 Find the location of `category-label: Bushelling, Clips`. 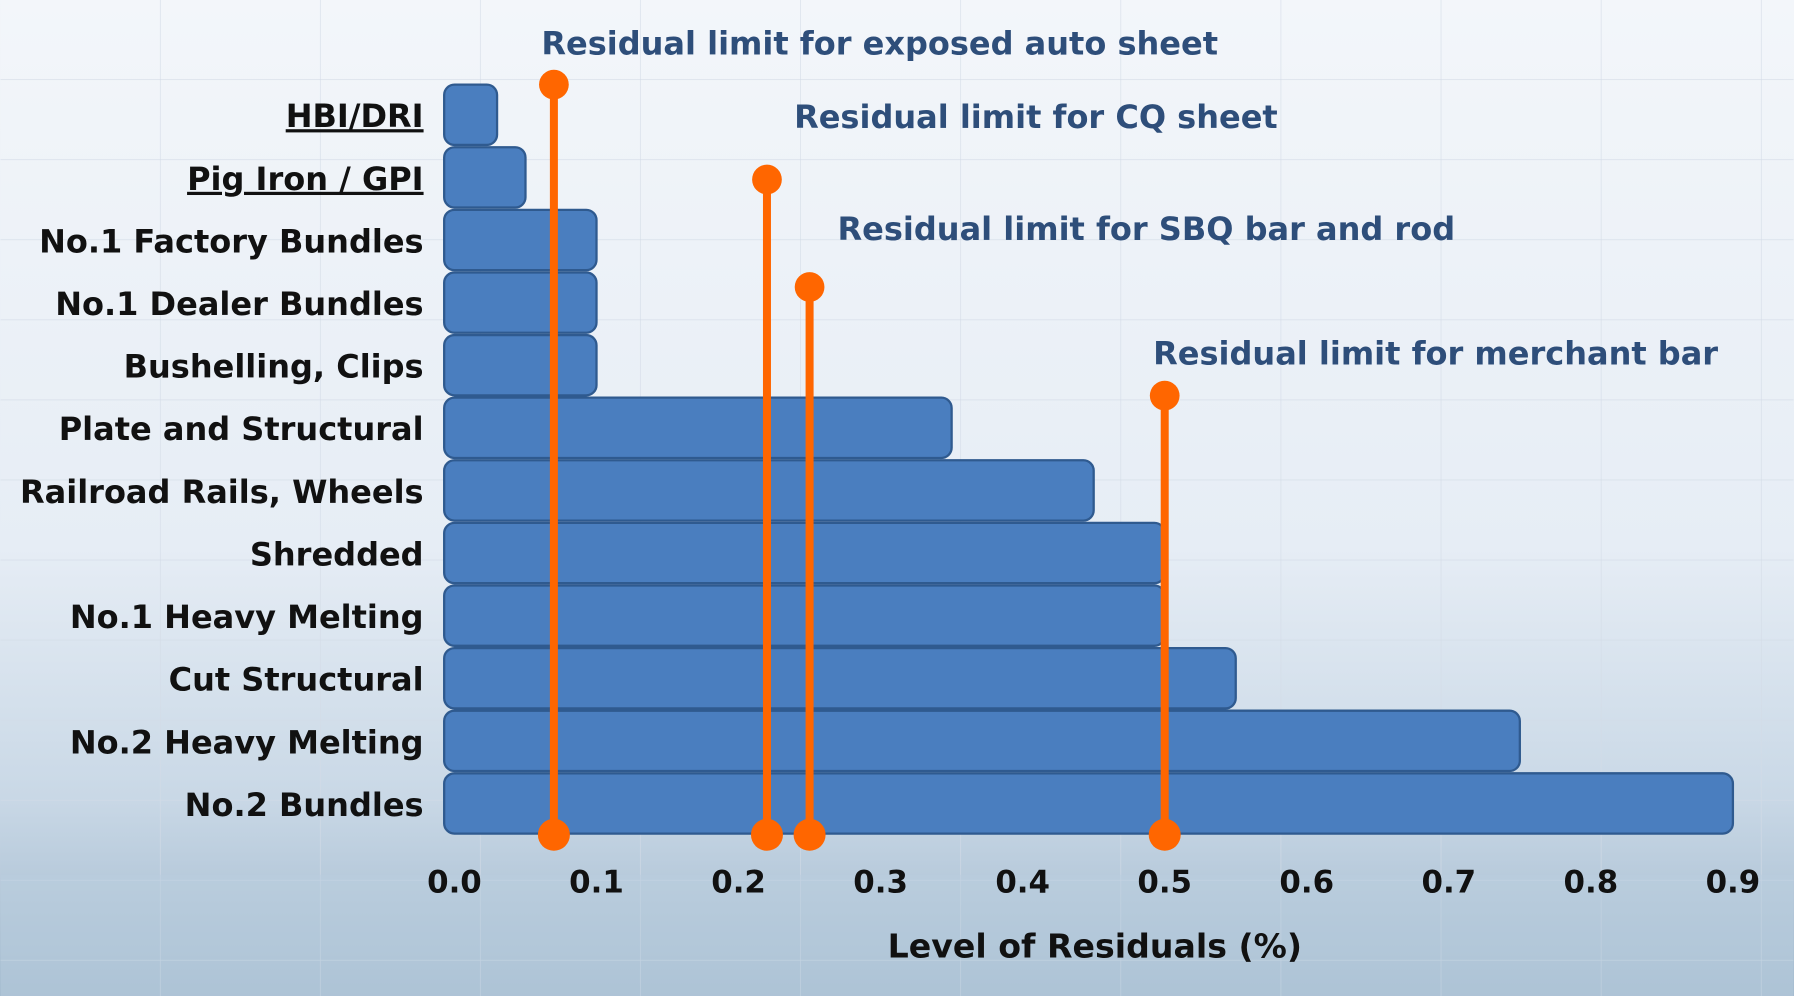

category-label: Bushelling, Clips is located at coordinates (274, 367).